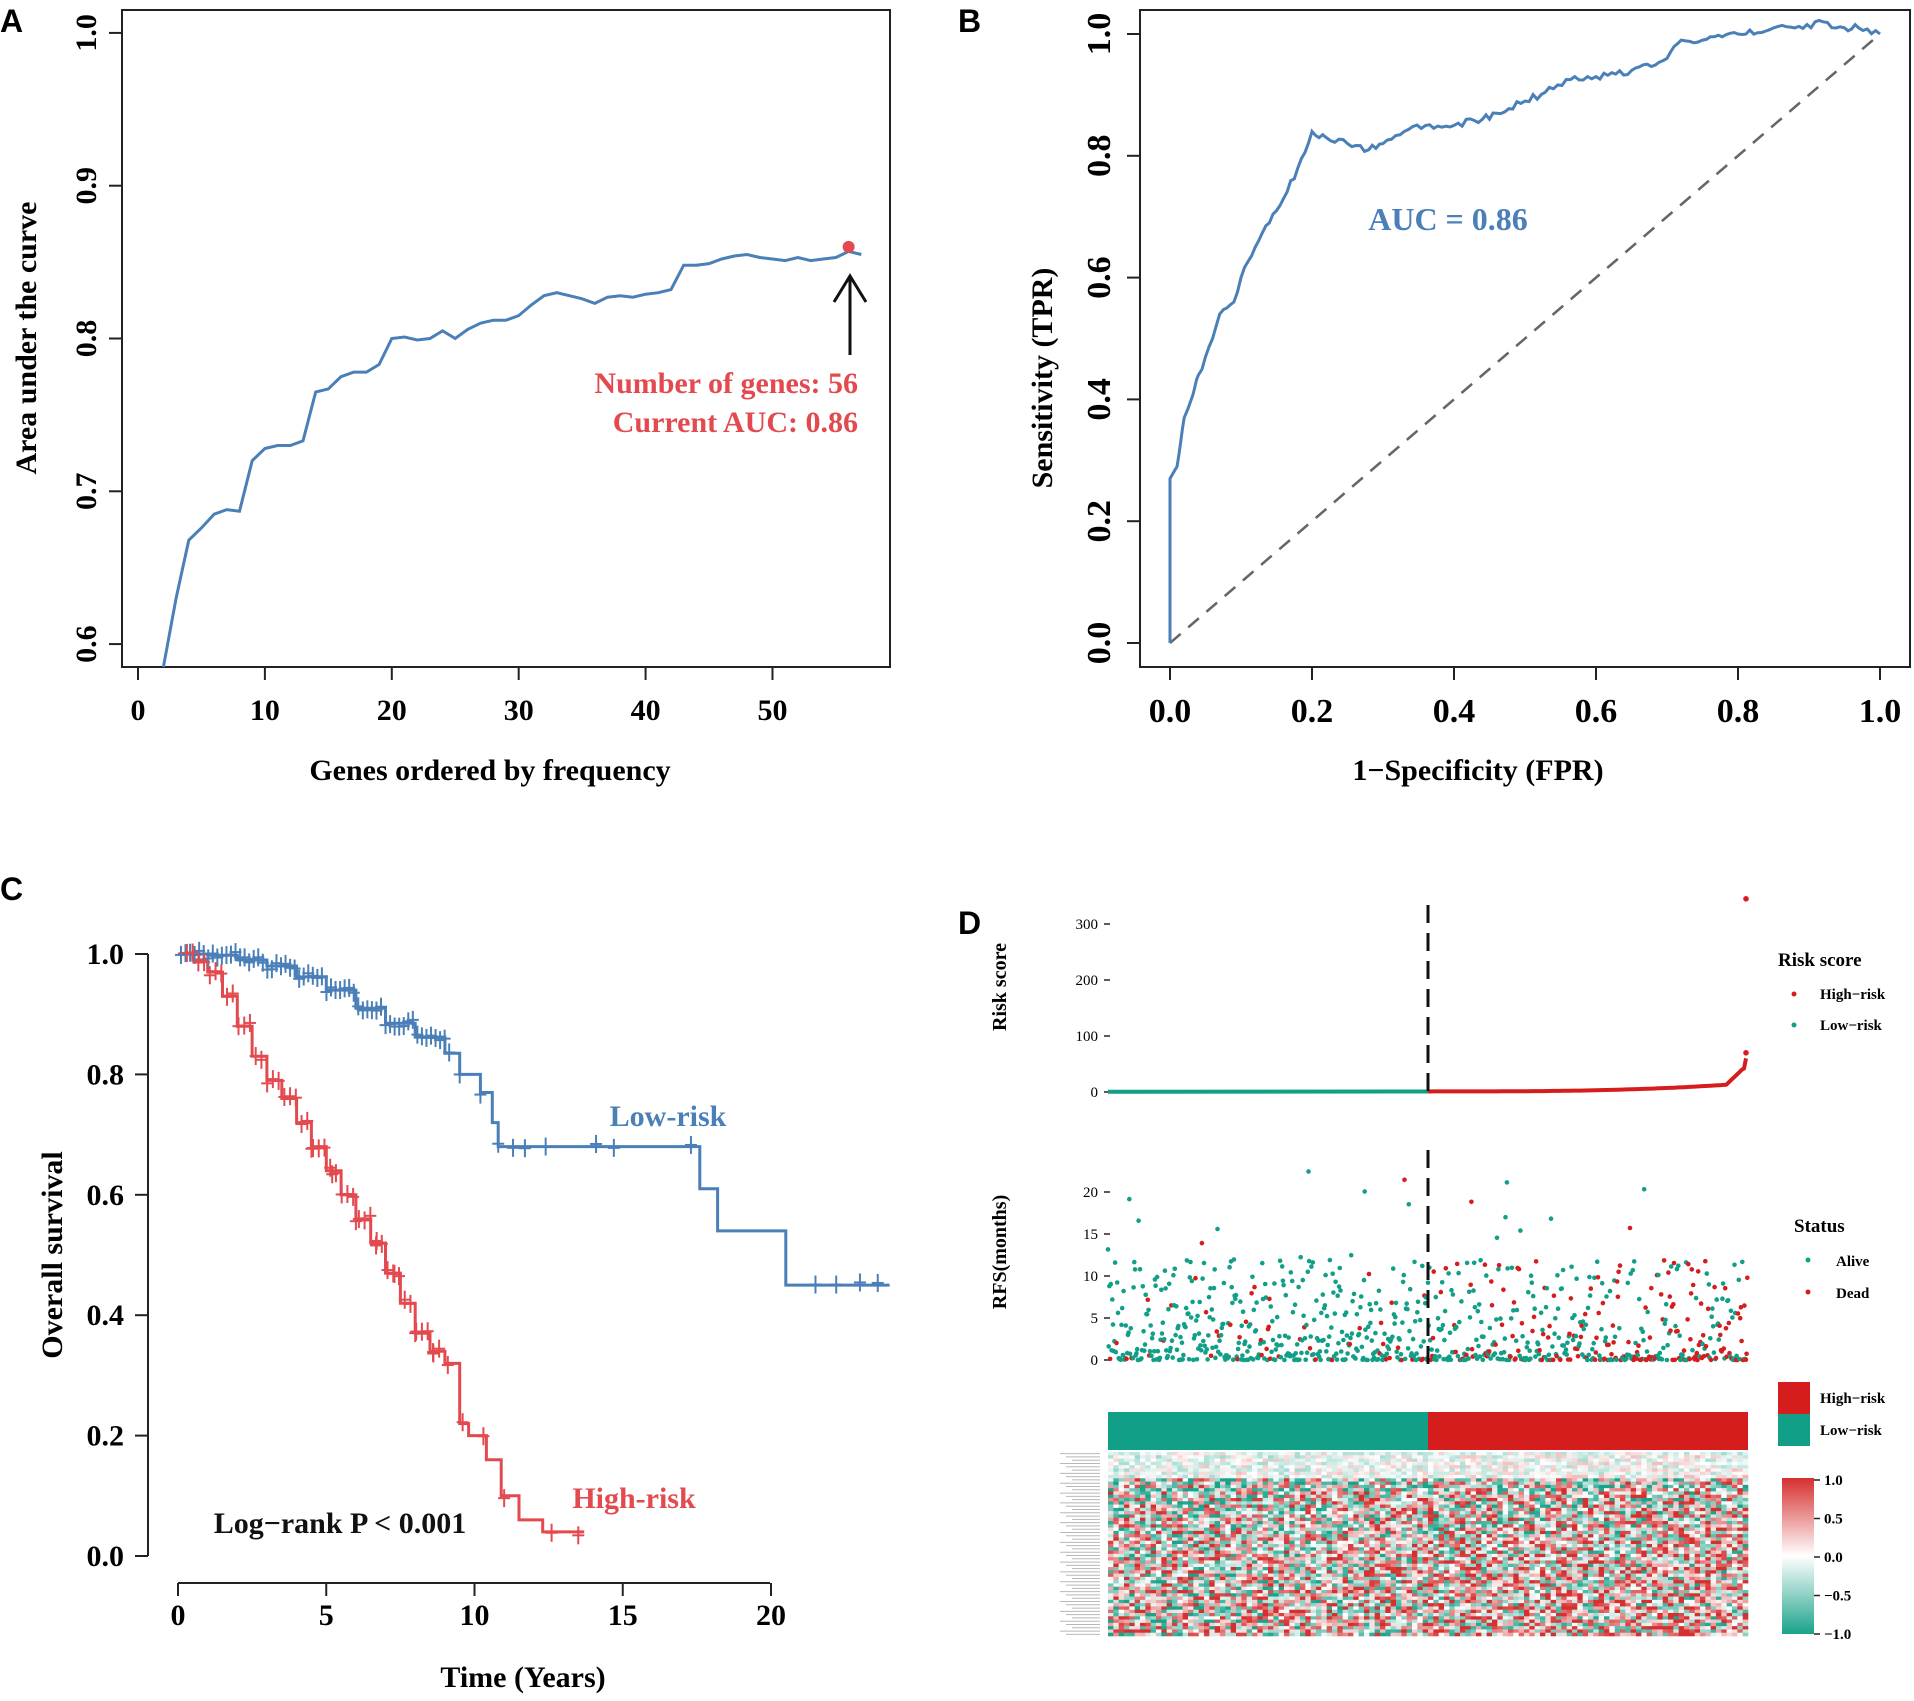  Describe the element at coordinates (522, 1677) in the screenshot. I see `panel-c-x-label: Time (Years)` at that location.